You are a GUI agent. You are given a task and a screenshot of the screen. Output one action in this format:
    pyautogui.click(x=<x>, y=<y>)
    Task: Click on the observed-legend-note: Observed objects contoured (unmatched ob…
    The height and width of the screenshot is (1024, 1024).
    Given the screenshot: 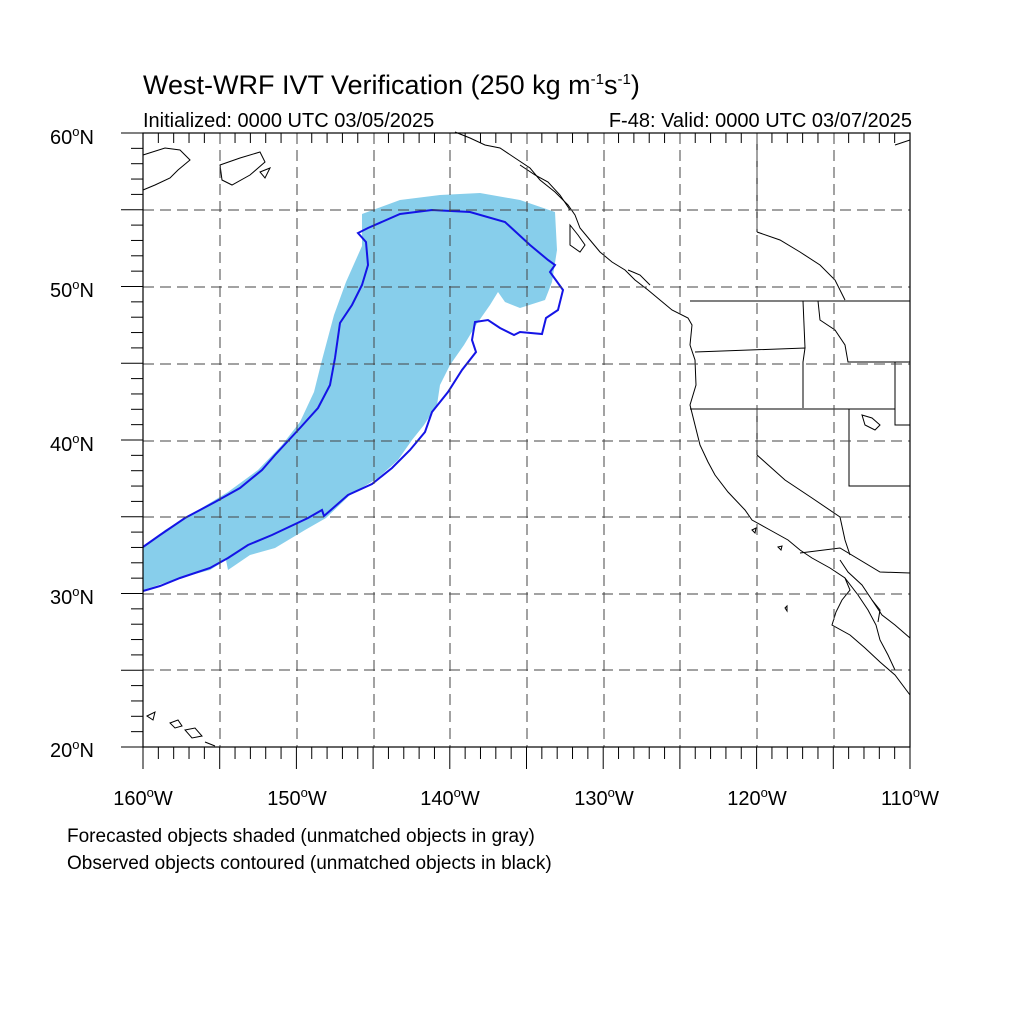 What is the action you would take?
    pyautogui.click(x=309, y=863)
    